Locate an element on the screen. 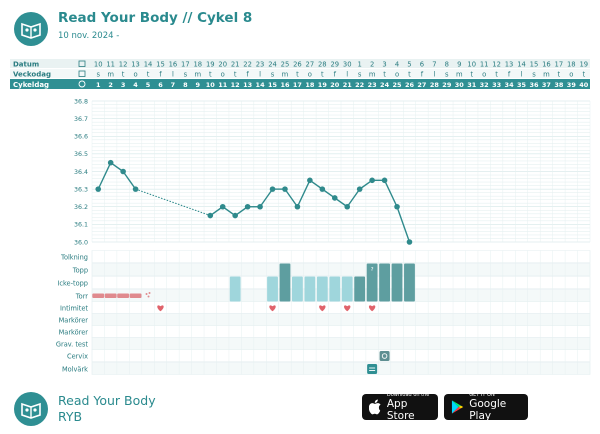 Image resolution: width=600 pixels, height=434 pixels. cycle-day-label: 7 is located at coordinates (173, 85).